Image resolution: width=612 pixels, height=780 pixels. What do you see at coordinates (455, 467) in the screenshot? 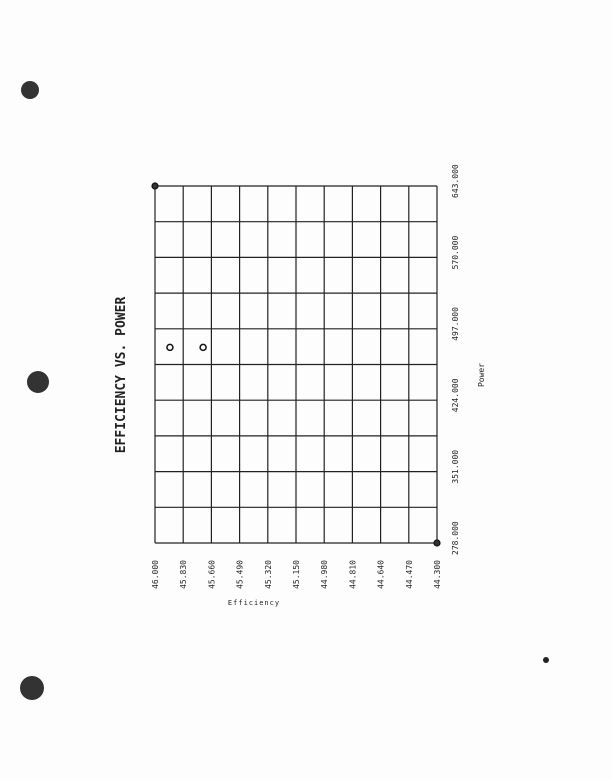
I see `x-tick-label: 351.000` at bounding box center [455, 467].